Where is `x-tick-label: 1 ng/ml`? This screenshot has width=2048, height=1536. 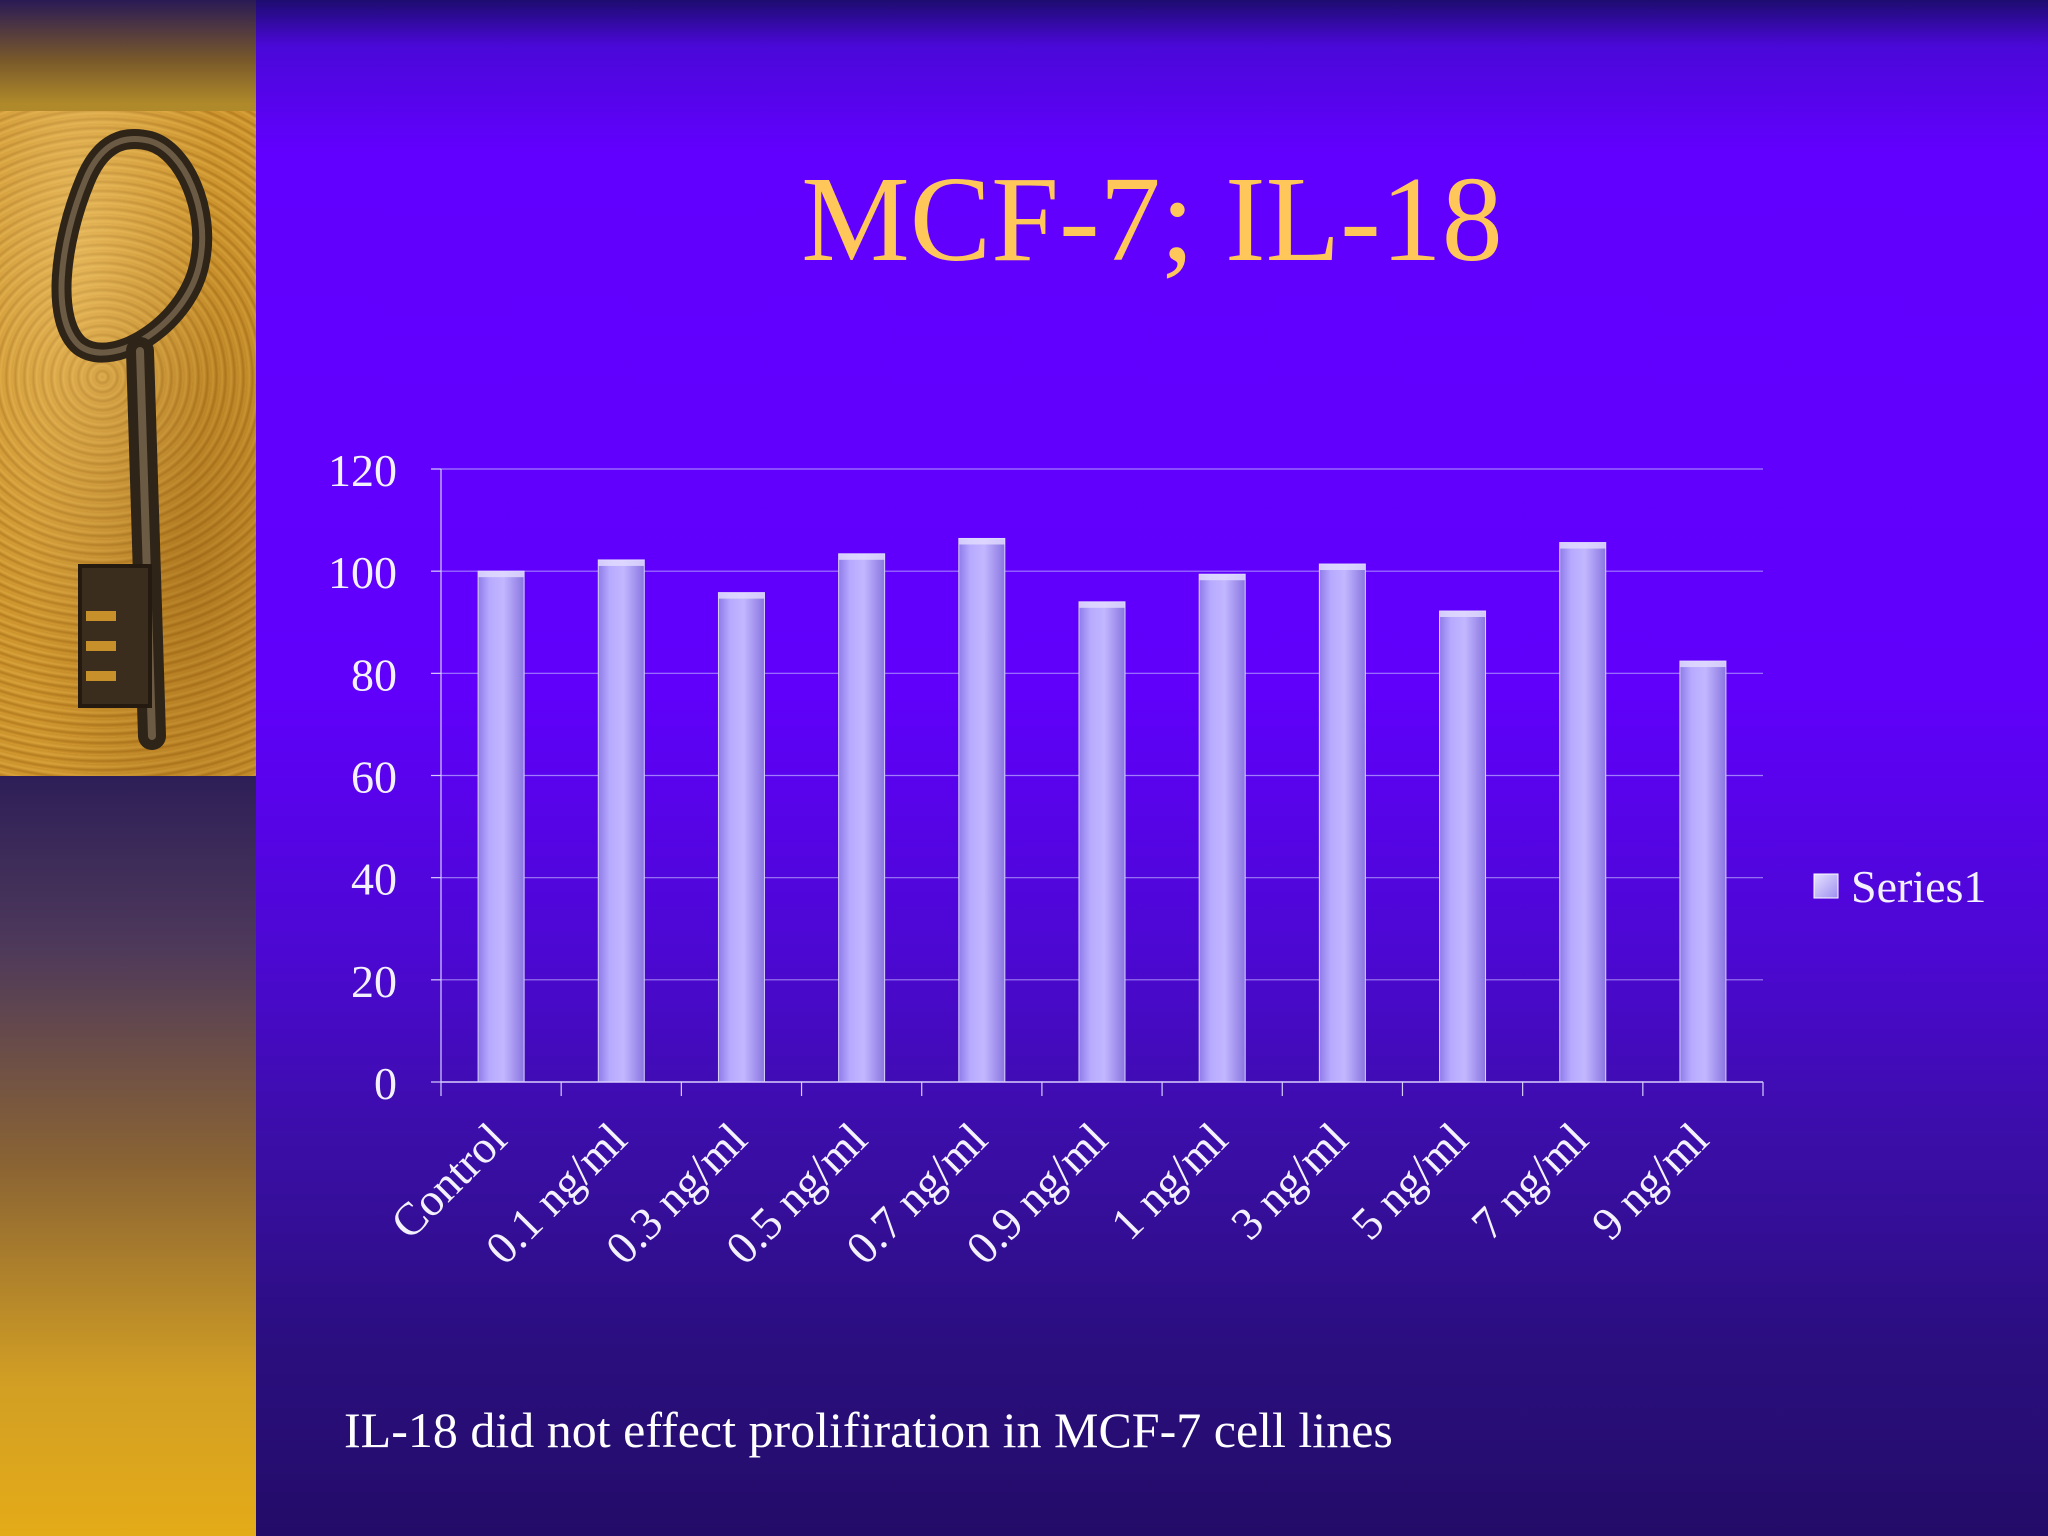
x-tick-label: 1 ng/ml is located at coordinates (1169, 1181).